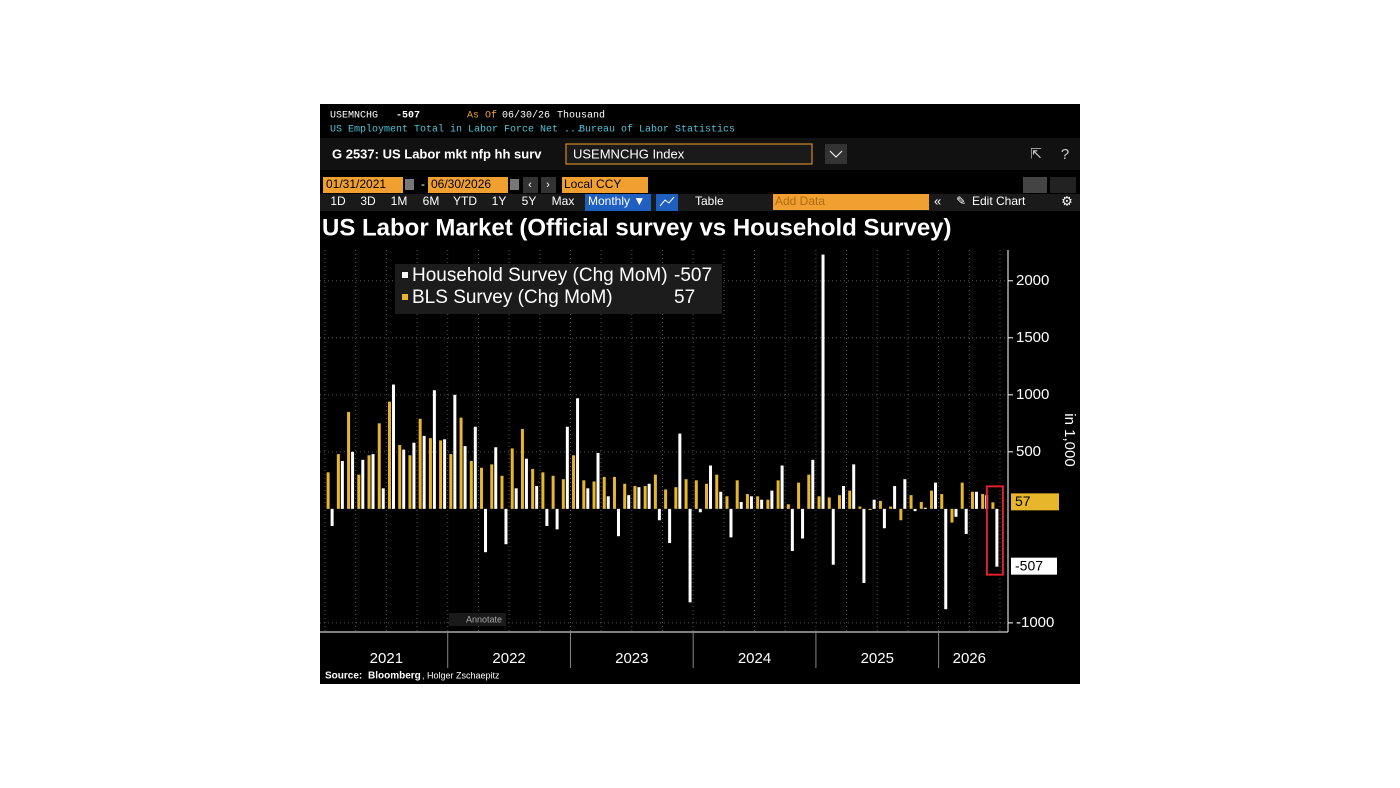 The height and width of the screenshot is (788, 1400). I want to click on prev-button, so click(530, 185).